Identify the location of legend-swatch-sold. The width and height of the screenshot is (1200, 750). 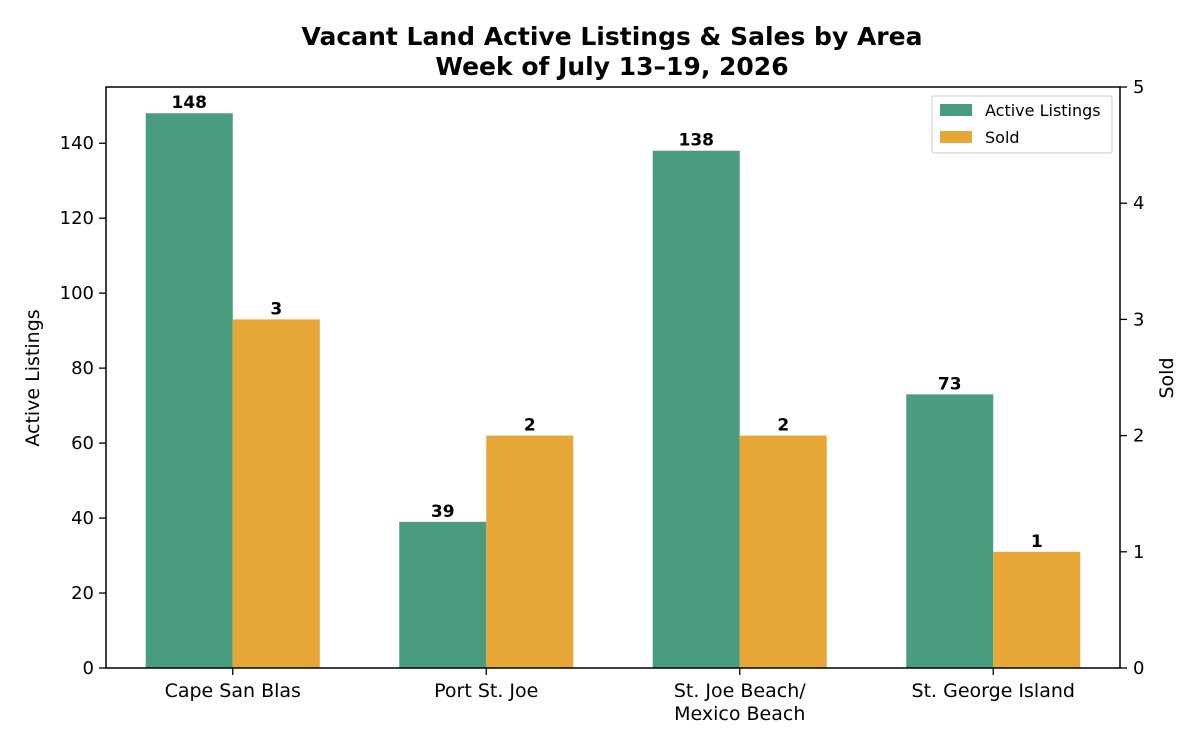
(956, 137).